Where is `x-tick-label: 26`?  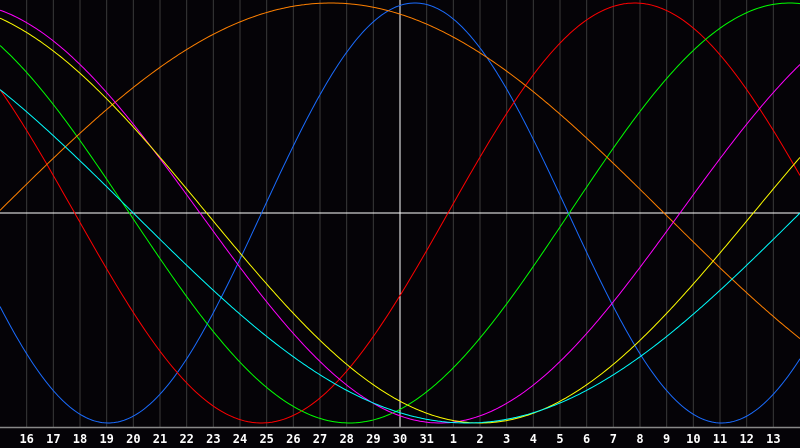 x-tick-label: 26 is located at coordinates (293, 439).